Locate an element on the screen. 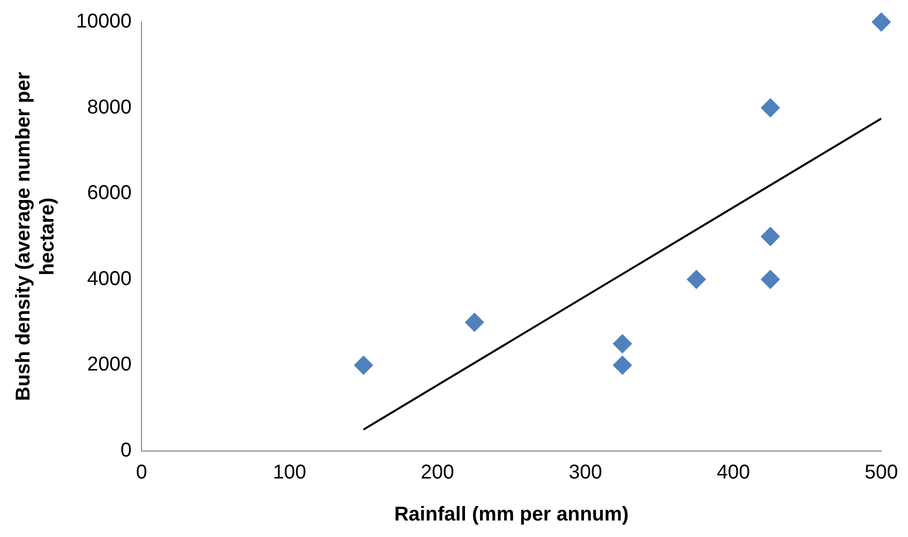 This screenshot has width=908, height=537. y-tick-label: 2000 is located at coordinates (109, 365).